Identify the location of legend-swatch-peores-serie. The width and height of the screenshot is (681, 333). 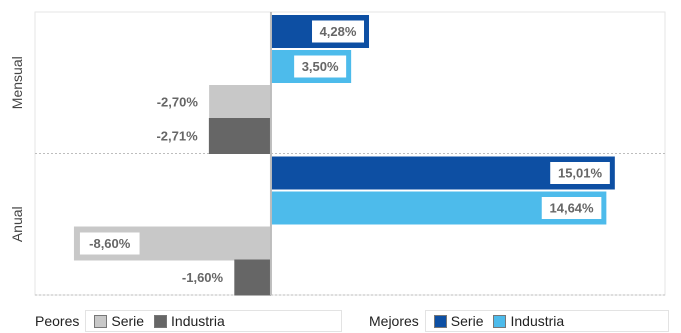
(101, 321).